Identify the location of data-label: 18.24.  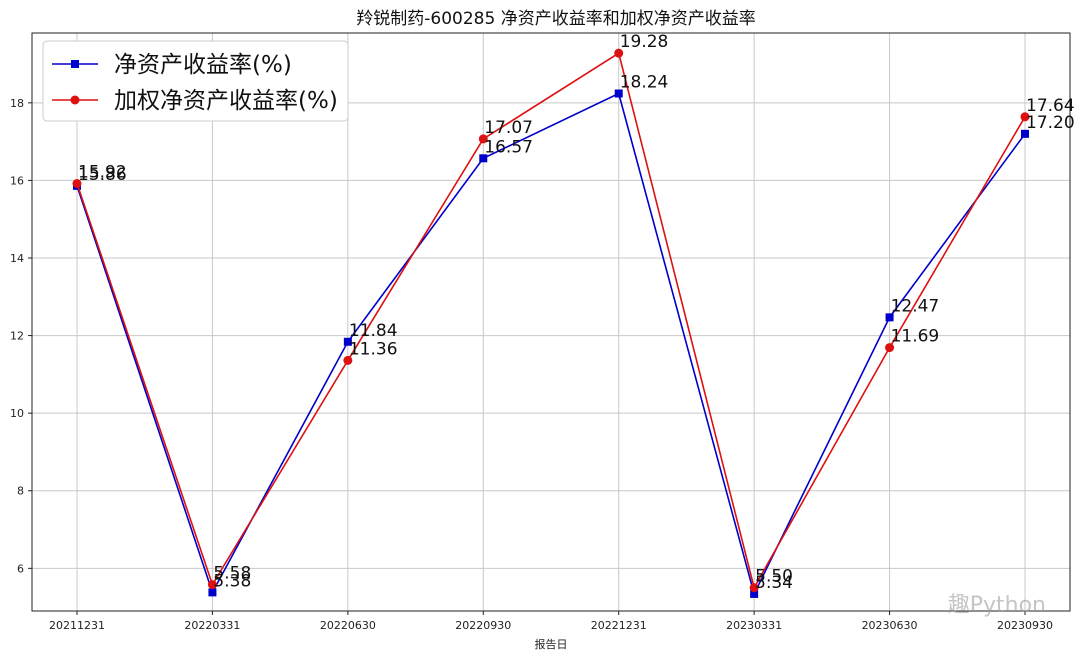
(644, 83).